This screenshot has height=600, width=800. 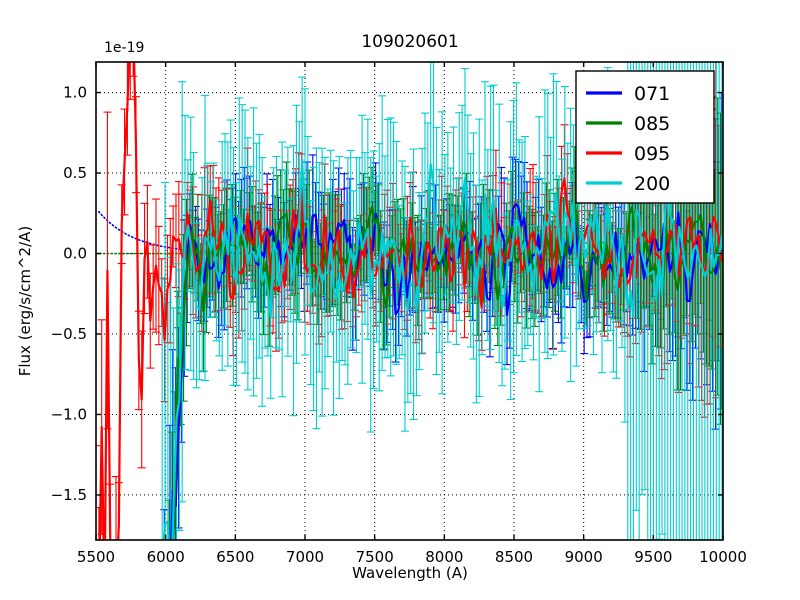 What do you see at coordinates (645, 137) in the screenshot?
I see `legend: 071 085 095 200` at bounding box center [645, 137].